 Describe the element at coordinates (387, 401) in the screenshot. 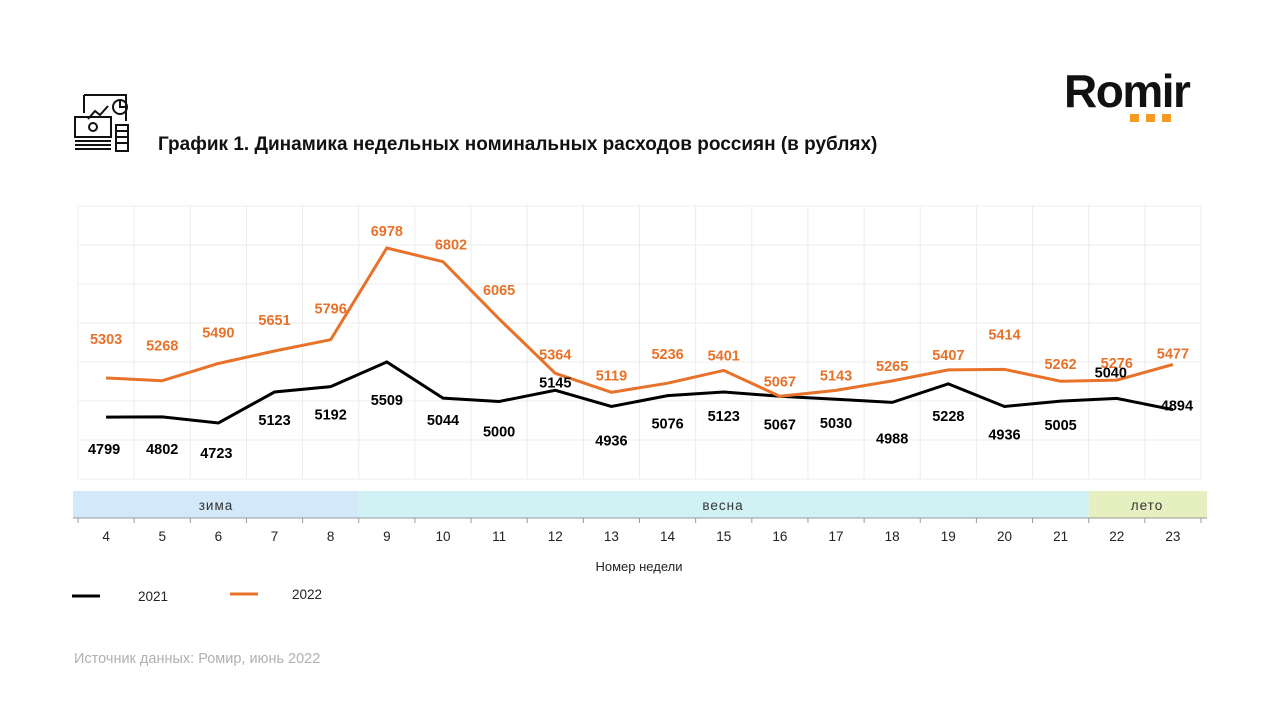

I see `data-label-2021: 5509` at that location.